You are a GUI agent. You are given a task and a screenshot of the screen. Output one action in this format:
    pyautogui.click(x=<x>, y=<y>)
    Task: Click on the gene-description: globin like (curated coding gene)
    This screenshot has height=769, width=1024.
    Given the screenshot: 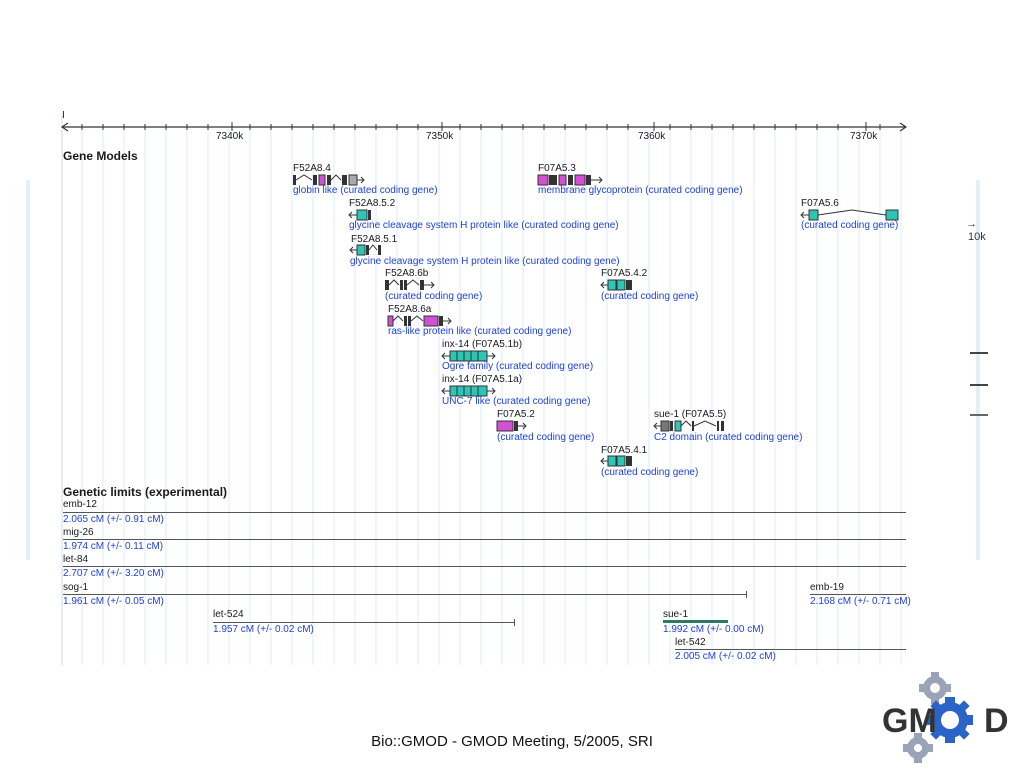 What is the action you would take?
    pyautogui.click(x=365, y=190)
    